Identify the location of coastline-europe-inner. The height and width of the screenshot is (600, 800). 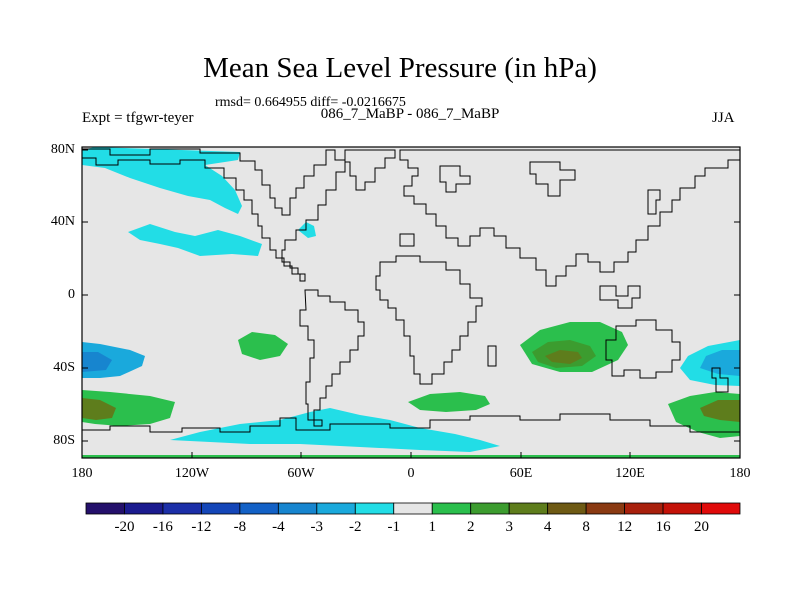
(455, 179).